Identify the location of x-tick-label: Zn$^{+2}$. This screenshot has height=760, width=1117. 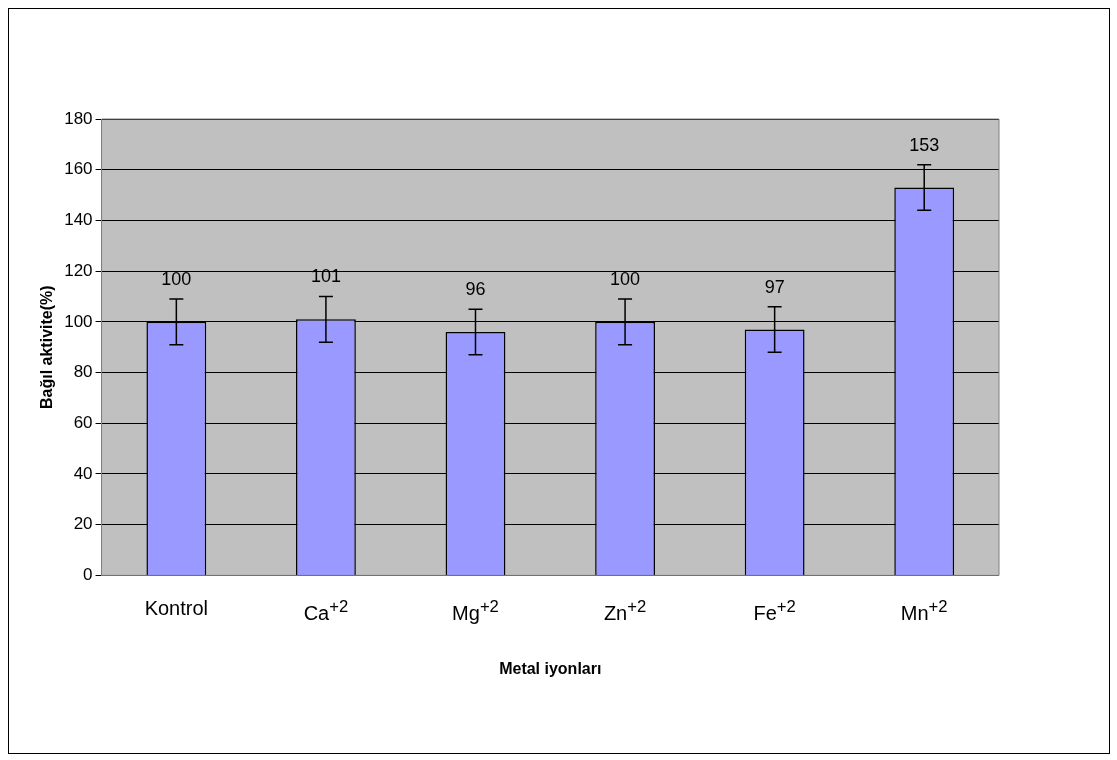
(625, 611).